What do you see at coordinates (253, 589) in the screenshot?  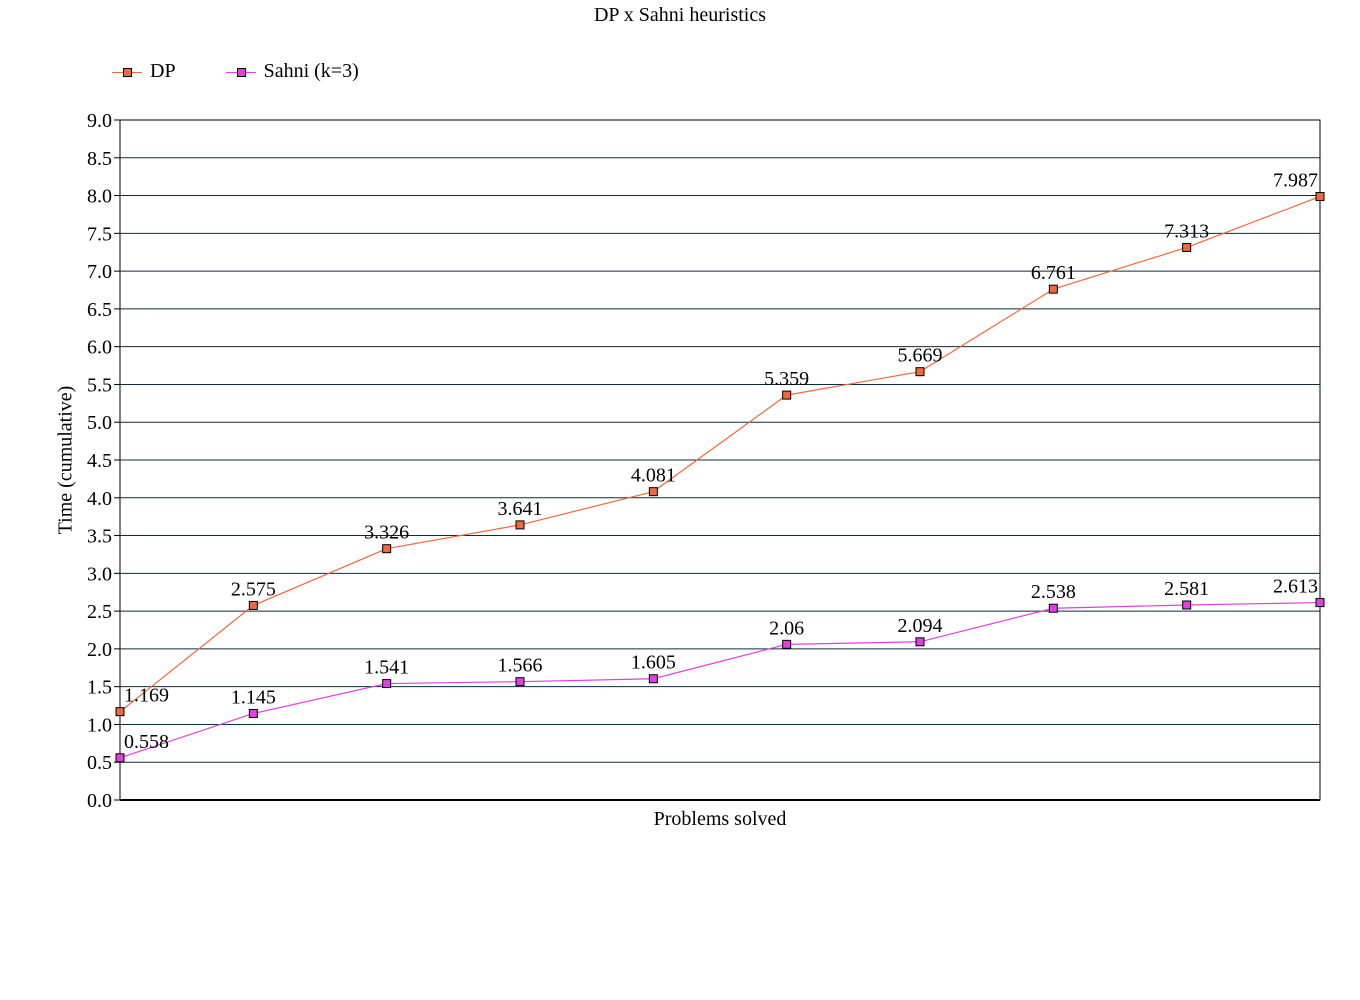 I see `data-label: 2.575` at bounding box center [253, 589].